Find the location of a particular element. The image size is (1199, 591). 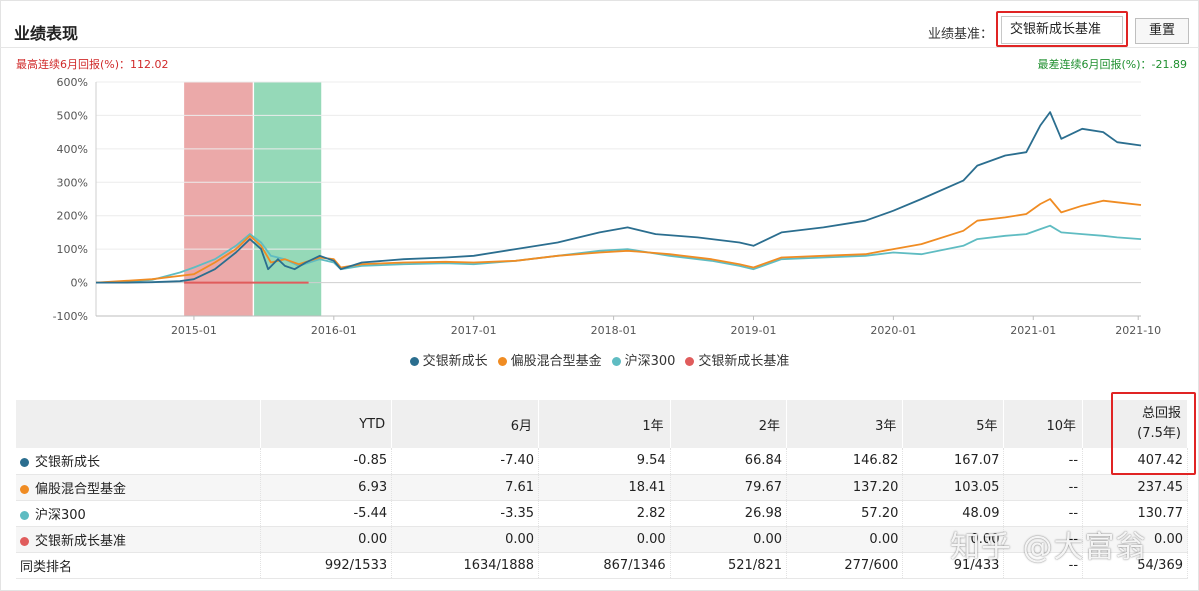

table-cell: 26.98 is located at coordinates (729, 513).